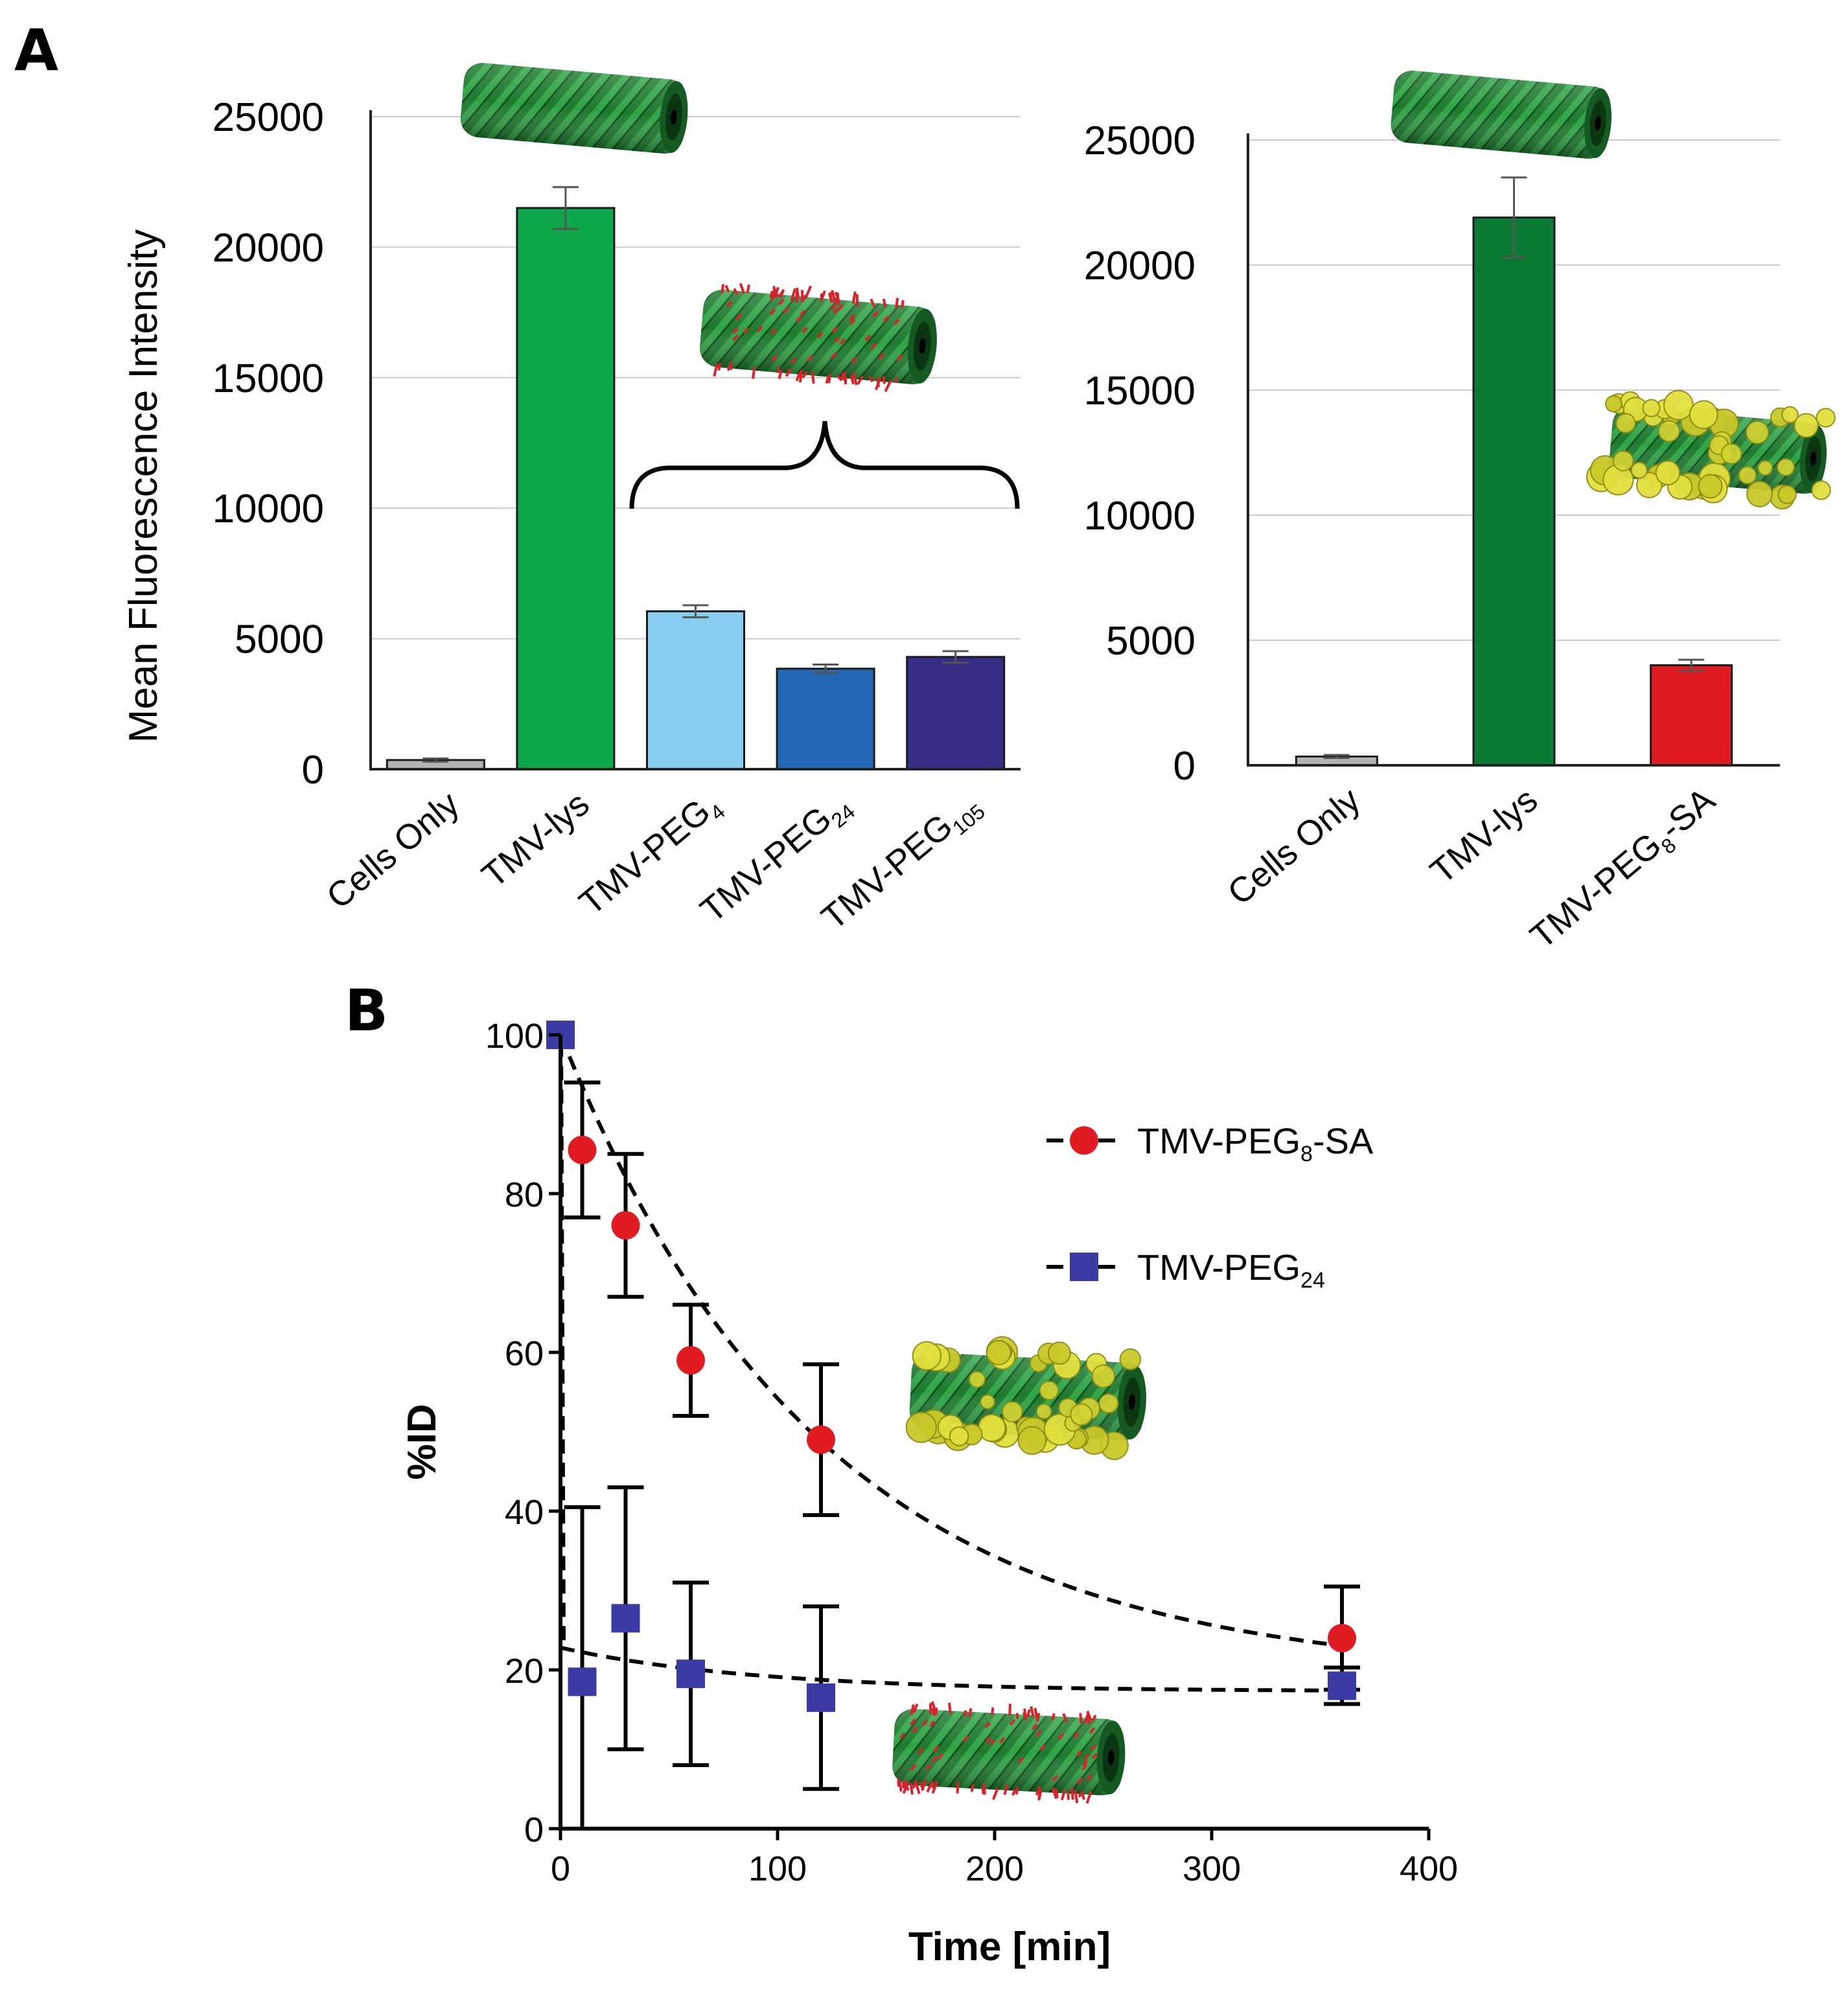 This screenshot has width=1848, height=1990. What do you see at coordinates (1256, 1143) in the screenshot?
I see `legend-label: TMV-PEG8-SA` at bounding box center [1256, 1143].